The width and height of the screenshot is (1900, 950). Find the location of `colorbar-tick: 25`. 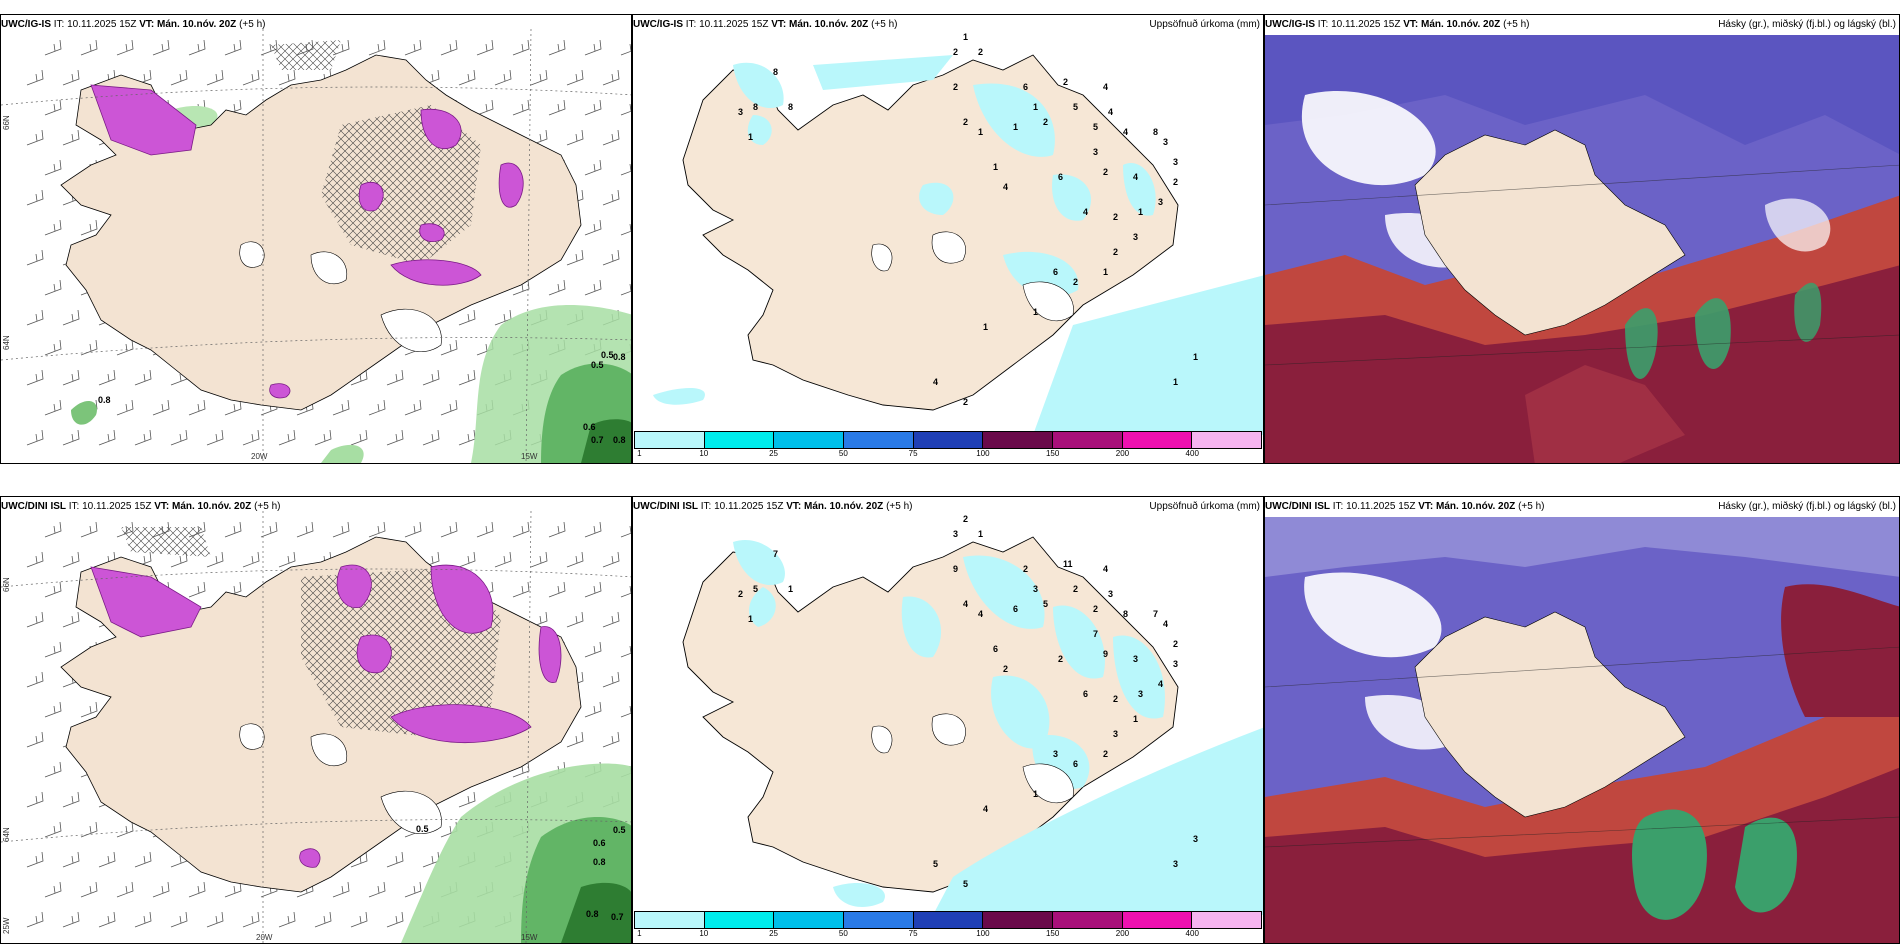

colorbar-tick: 25 is located at coordinates (773, 933).